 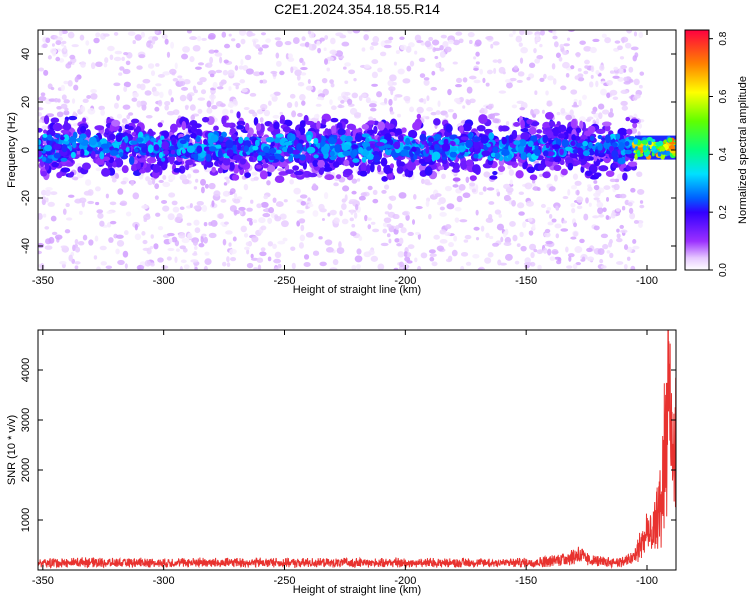 What do you see at coordinates (357, 290) in the screenshot?
I see `heatmap-x-axis-label: Height of straight line (km)` at bounding box center [357, 290].